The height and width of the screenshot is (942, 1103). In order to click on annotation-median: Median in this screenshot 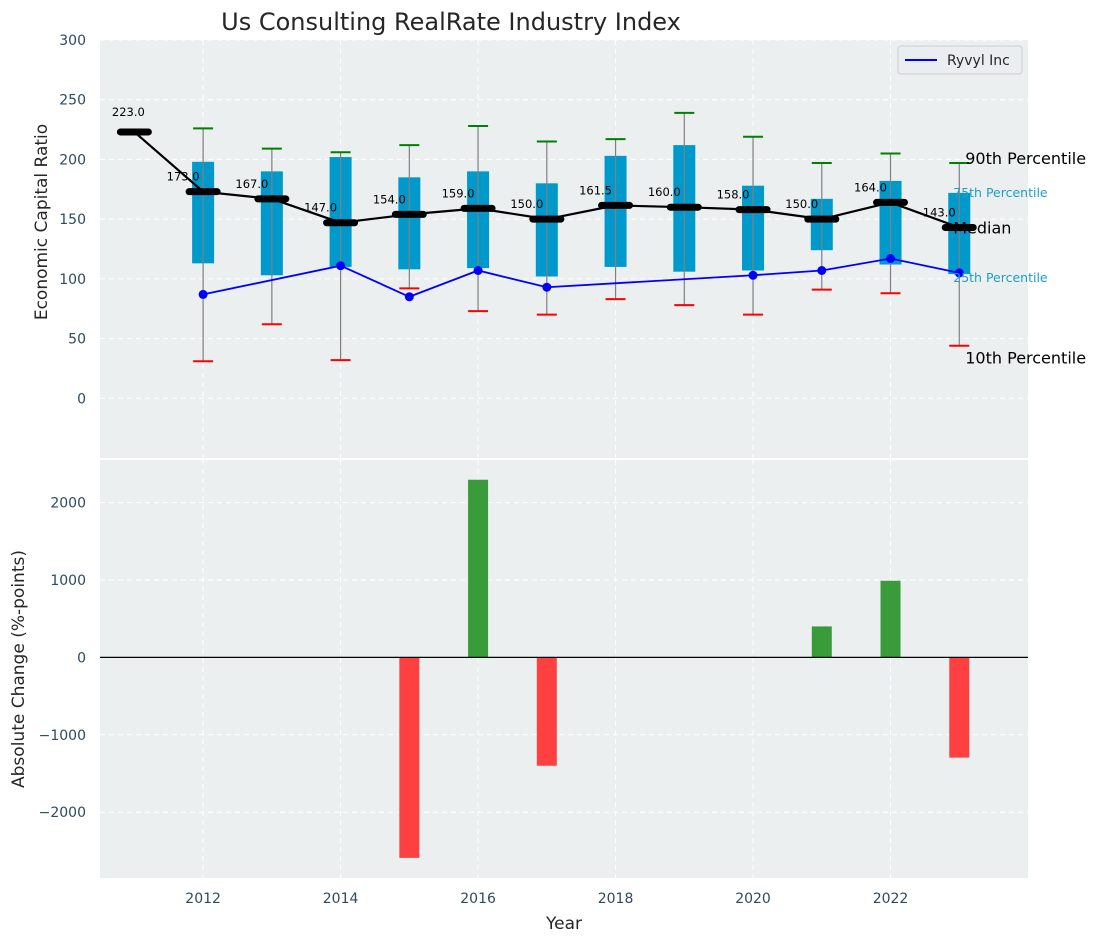, I will do `click(982, 228)`.